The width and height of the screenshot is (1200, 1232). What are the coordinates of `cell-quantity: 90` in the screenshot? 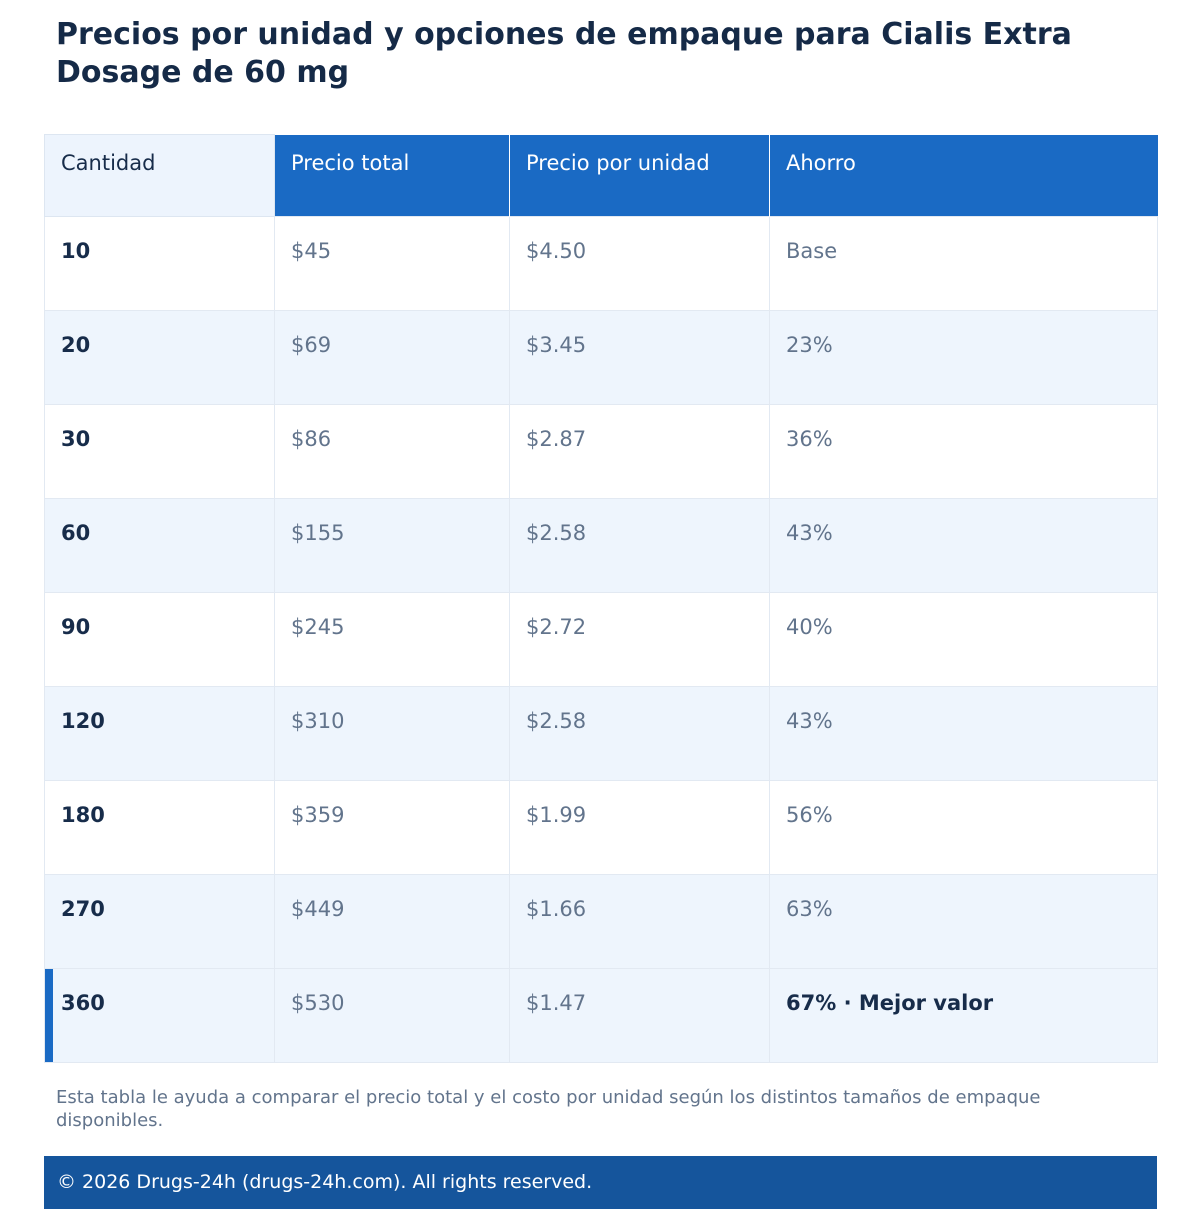 It's located at (159, 639).